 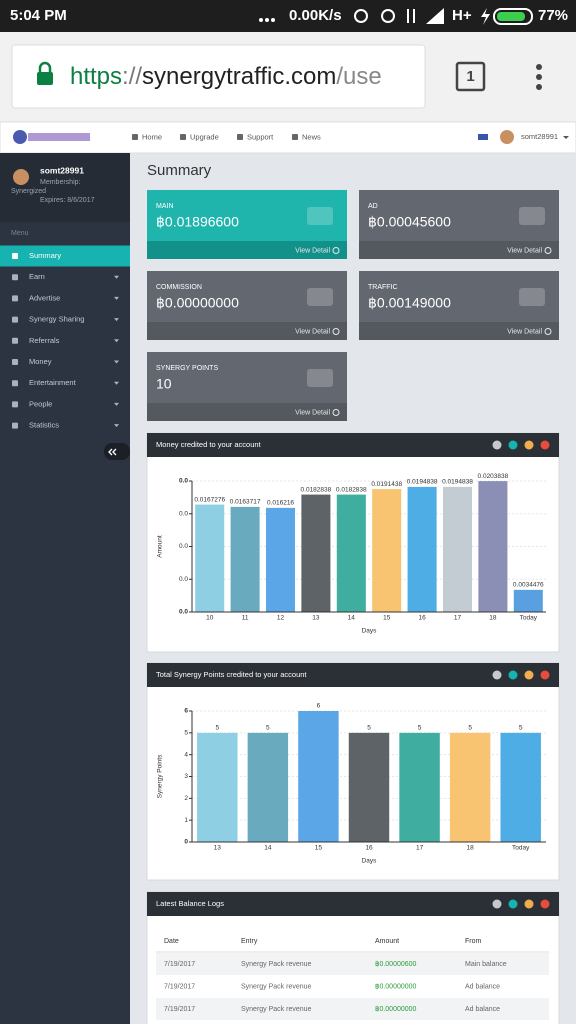 I want to click on battery-level, so click(x=511, y=16).